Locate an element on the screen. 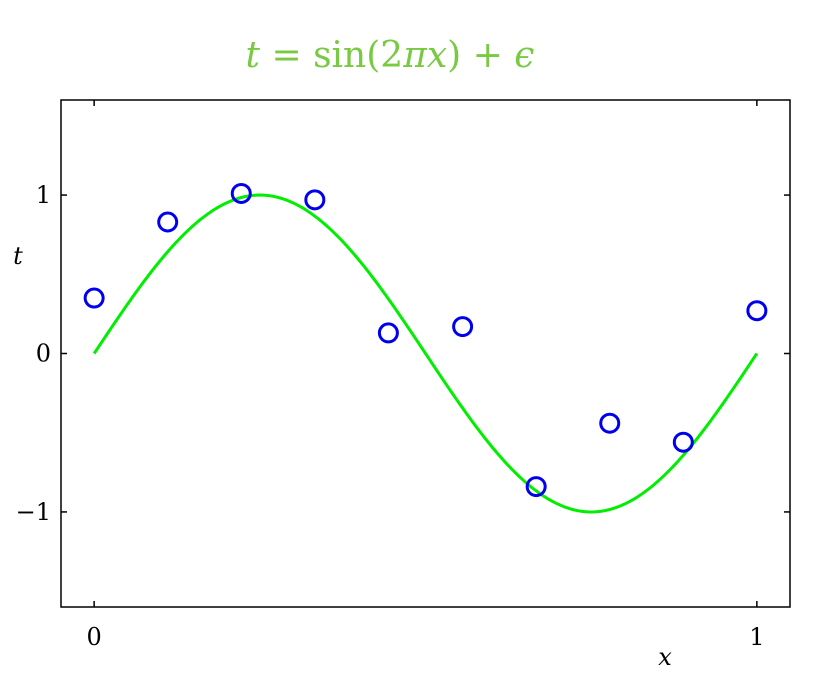 This screenshot has height=685, width=827. y-tick-label: 1 is located at coordinates (43, 195).